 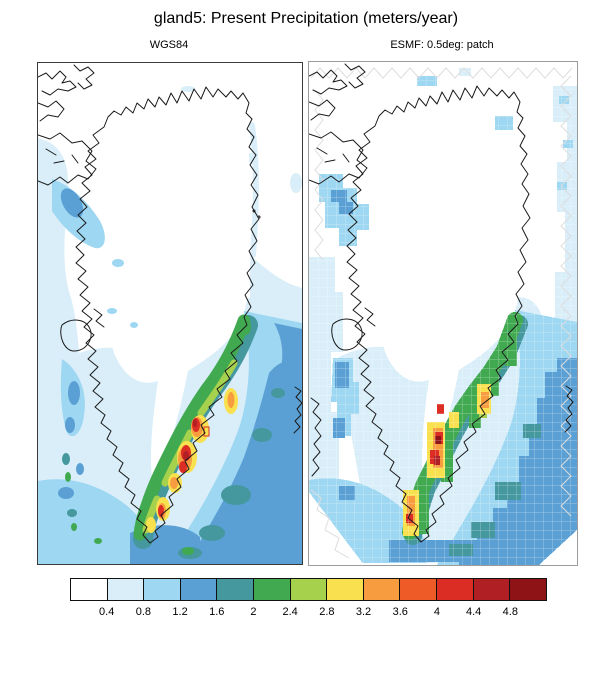 What do you see at coordinates (510, 612) in the screenshot?
I see `colorbar-tick-label: 4.8` at bounding box center [510, 612].